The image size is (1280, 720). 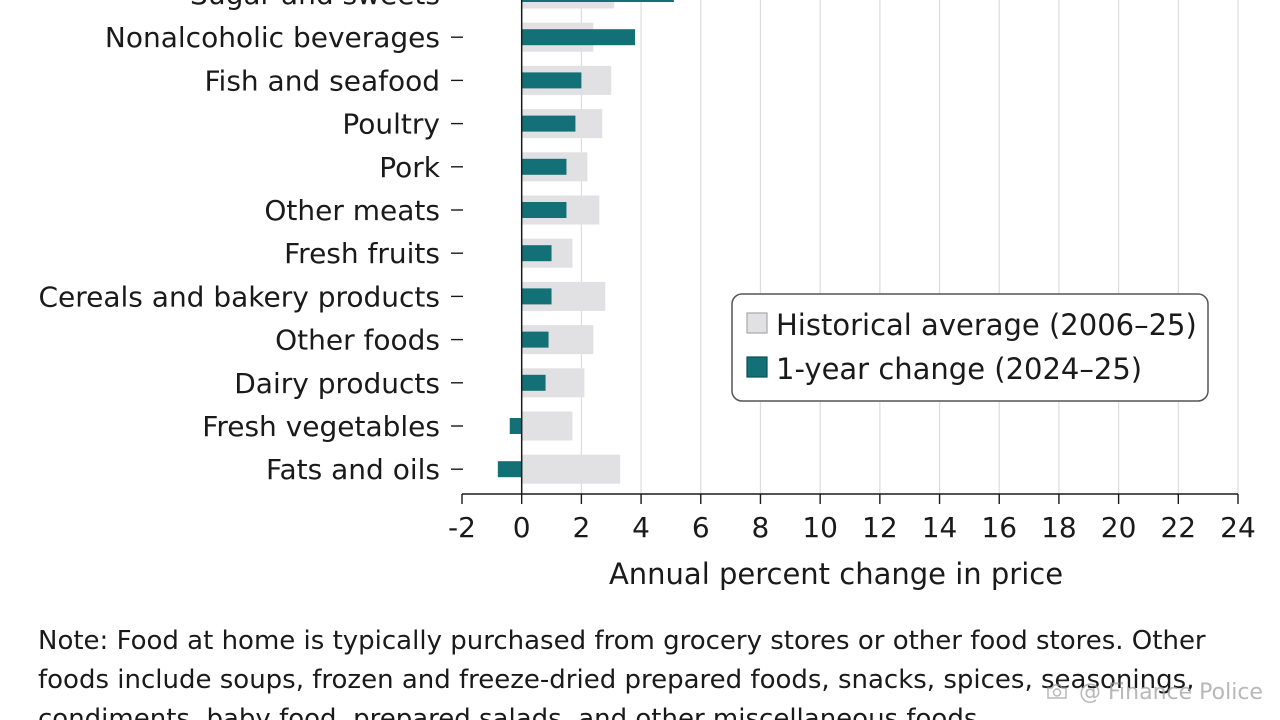 I want to click on x-tick-label: 10, so click(x=820, y=527).